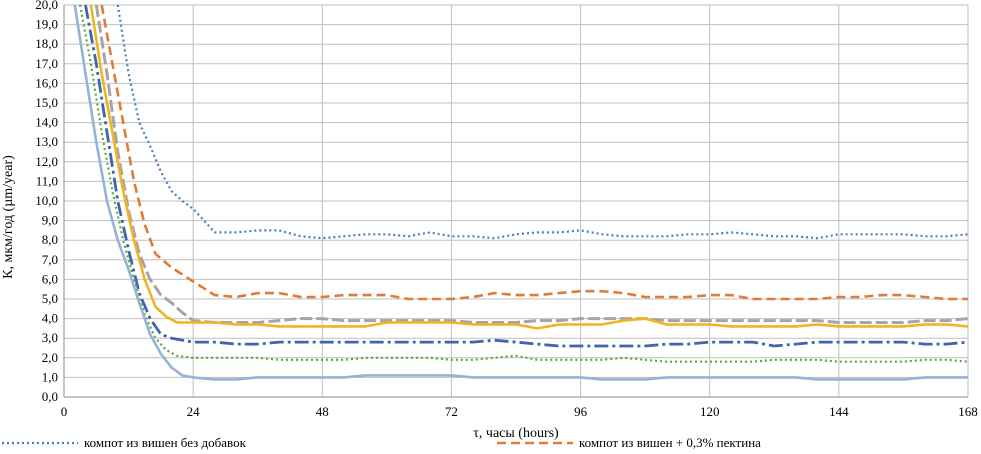 The image size is (981, 454). I want to click on y-tick-label: 15,0, so click(46, 102).